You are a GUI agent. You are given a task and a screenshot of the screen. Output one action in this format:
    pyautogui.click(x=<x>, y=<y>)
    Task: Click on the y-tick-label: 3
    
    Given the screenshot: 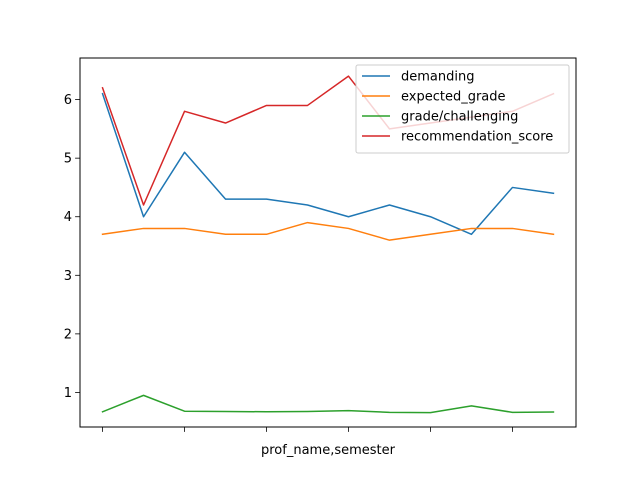 What is the action you would take?
    pyautogui.click(x=68, y=276)
    